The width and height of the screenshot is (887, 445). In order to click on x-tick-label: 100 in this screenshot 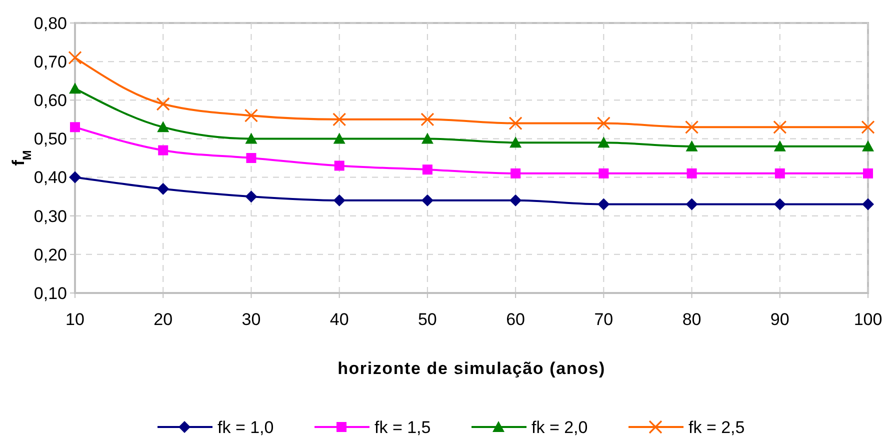, I will do `click(868, 319)`.